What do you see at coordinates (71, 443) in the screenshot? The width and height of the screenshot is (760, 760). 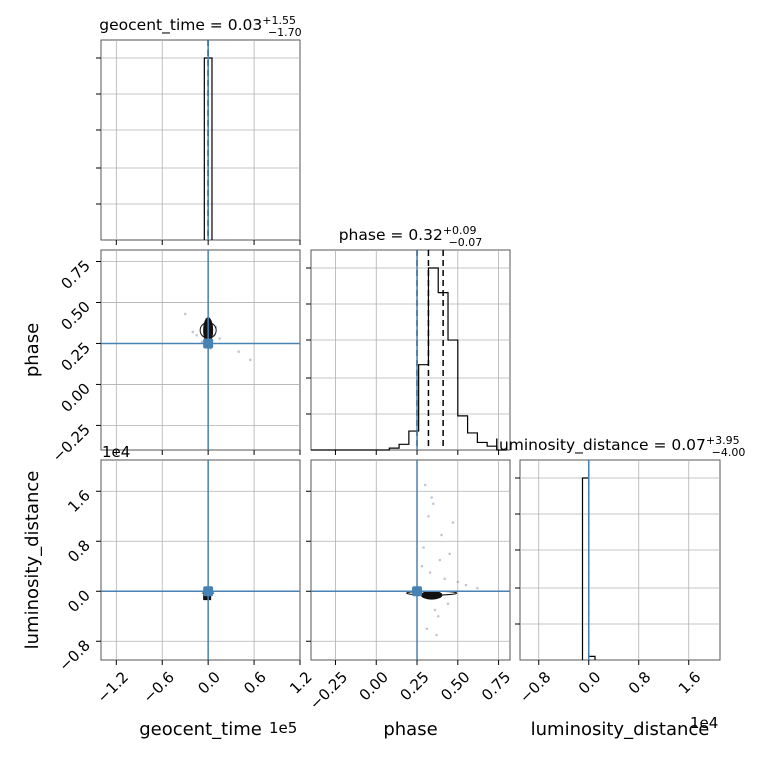 I see `y-tick-label: −0.25` at bounding box center [71, 443].